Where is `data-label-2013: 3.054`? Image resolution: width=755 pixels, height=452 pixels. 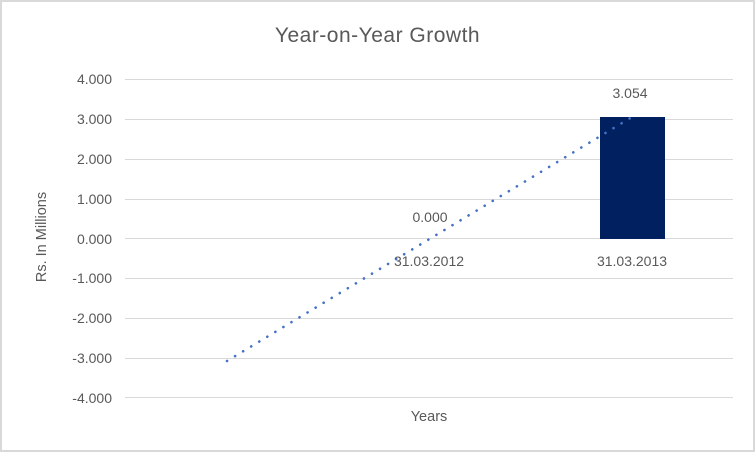 data-label-2013: 3.054 is located at coordinates (630, 93).